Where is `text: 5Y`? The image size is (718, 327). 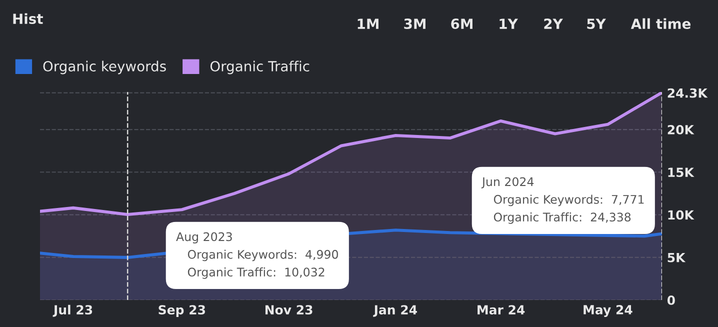
text: 5Y is located at coordinates (596, 24).